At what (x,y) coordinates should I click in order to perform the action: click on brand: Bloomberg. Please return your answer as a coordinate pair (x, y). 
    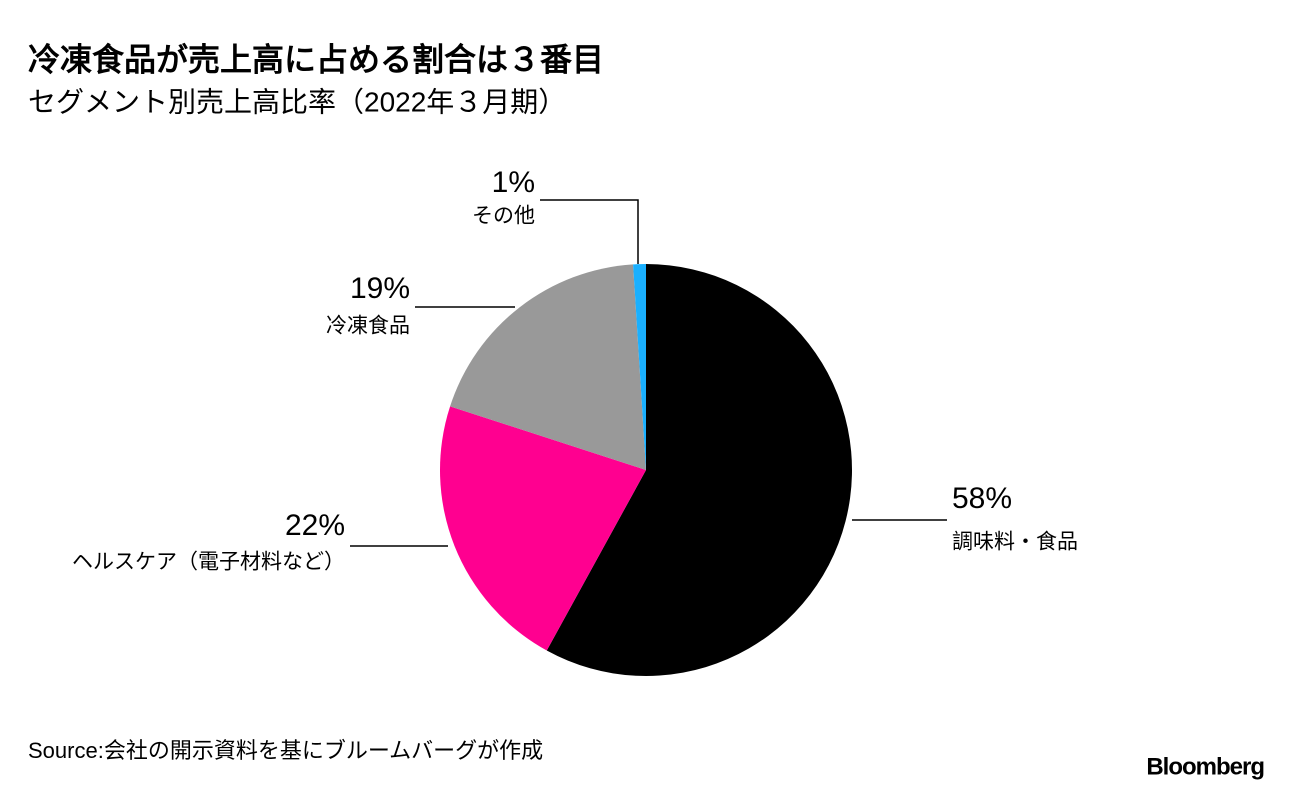
    Looking at the image, I should click on (1205, 766).